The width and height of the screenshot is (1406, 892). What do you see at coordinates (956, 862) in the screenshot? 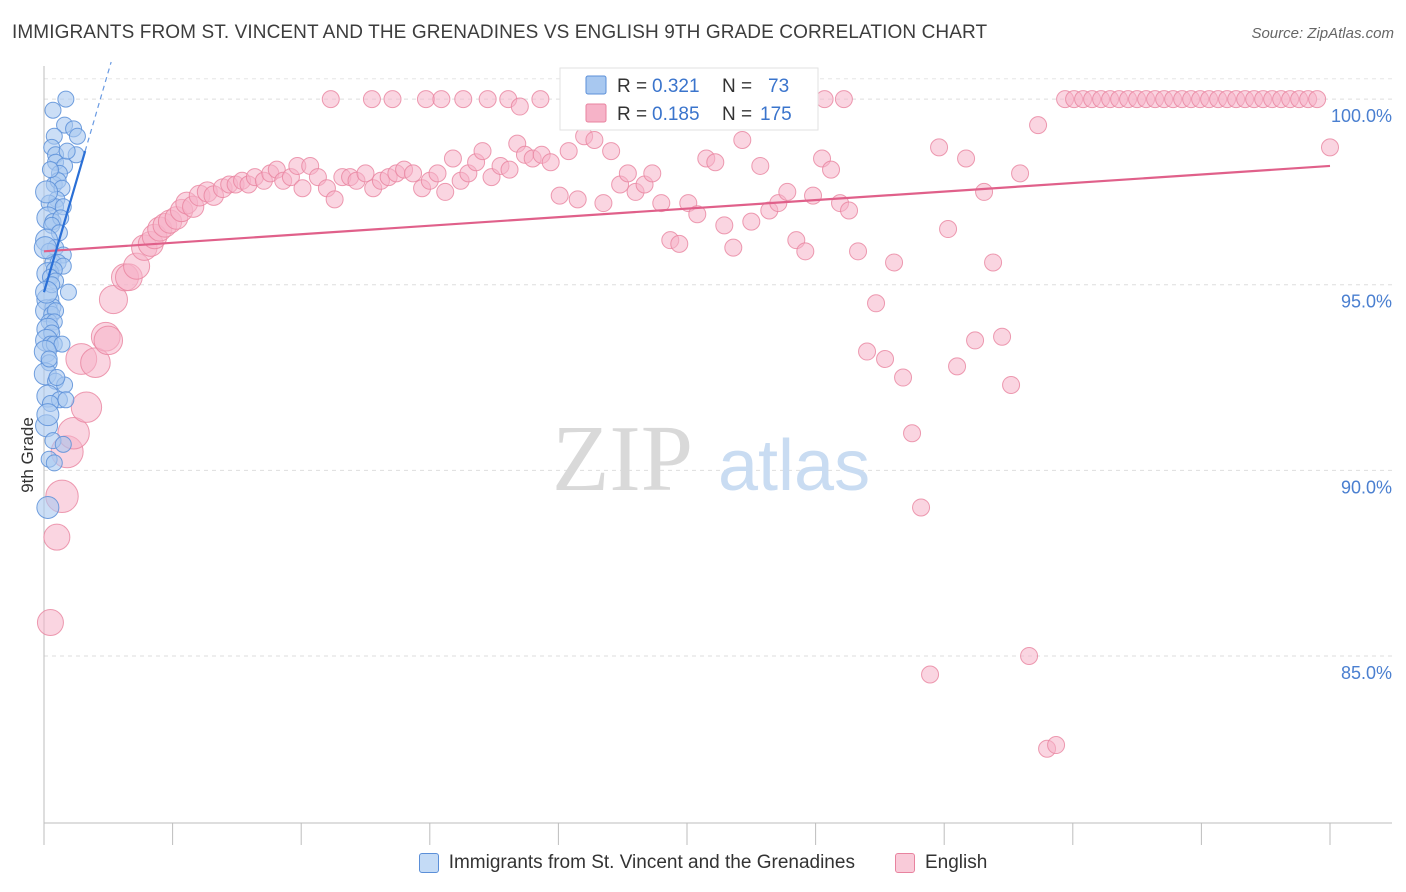
I see `legend-label-english: English` at bounding box center [956, 862].